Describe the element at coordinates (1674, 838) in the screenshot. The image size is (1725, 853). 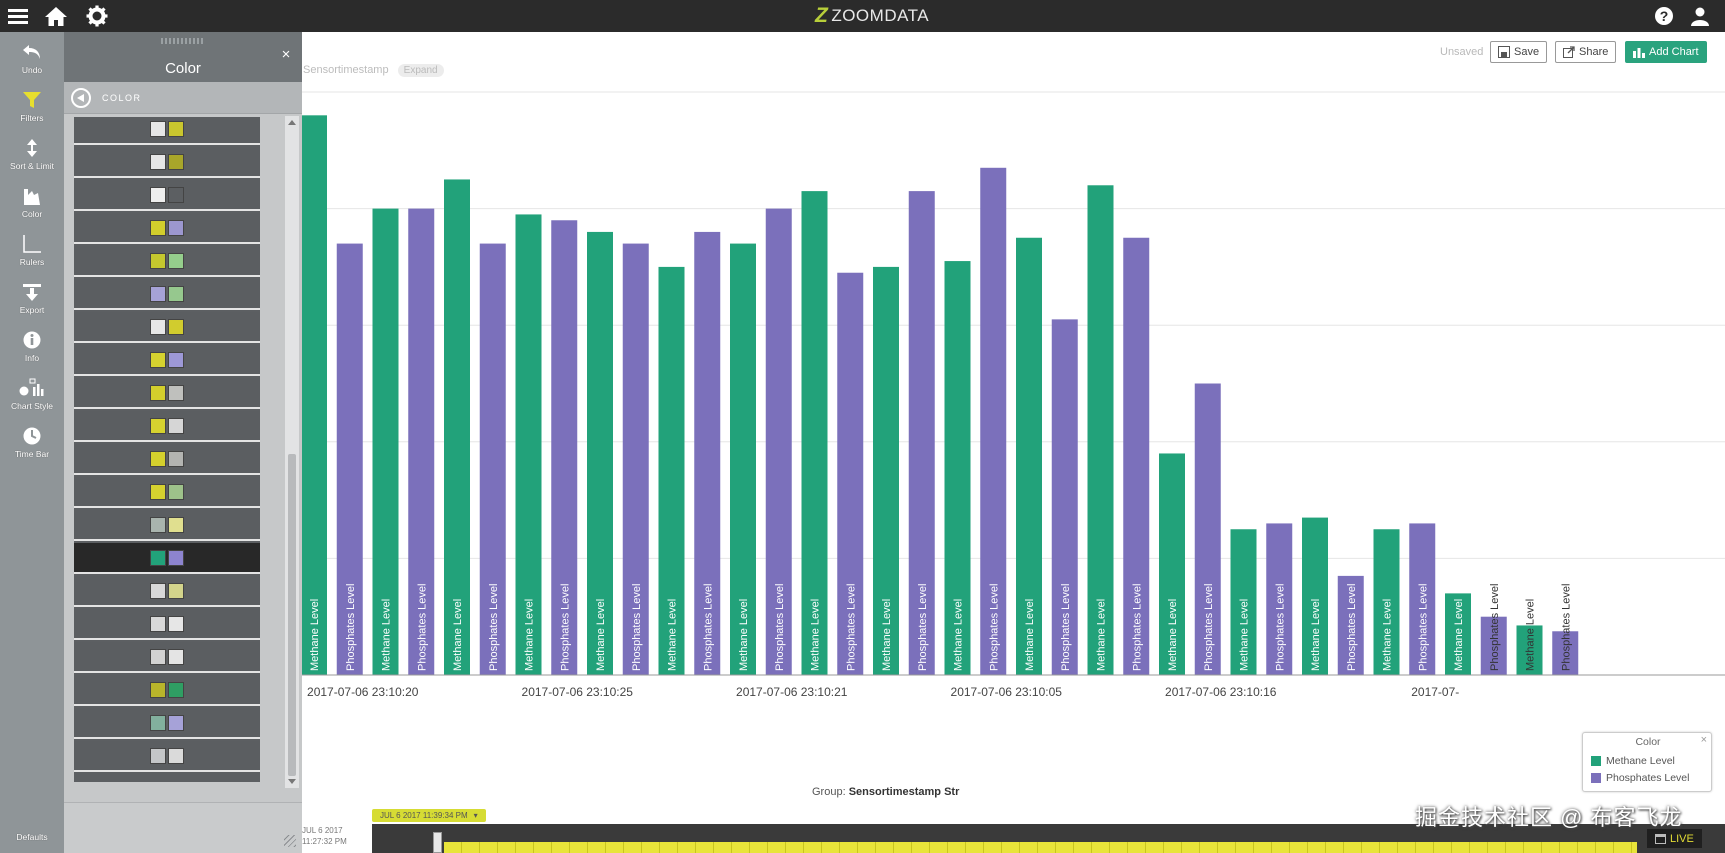
I see `live-button: LIVE` at that location.